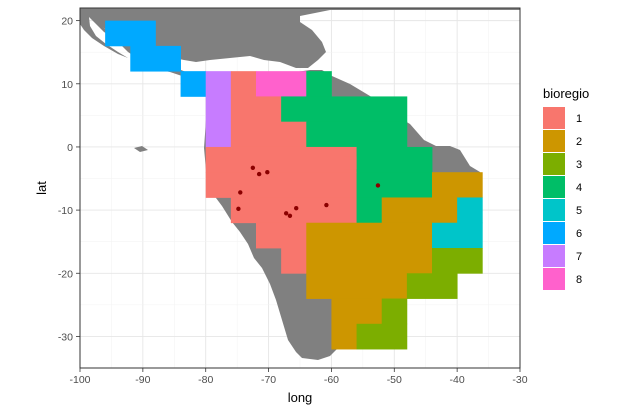  What do you see at coordinates (394, 380) in the screenshot?
I see `x-tick-label: -50` at bounding box center [394, 380].